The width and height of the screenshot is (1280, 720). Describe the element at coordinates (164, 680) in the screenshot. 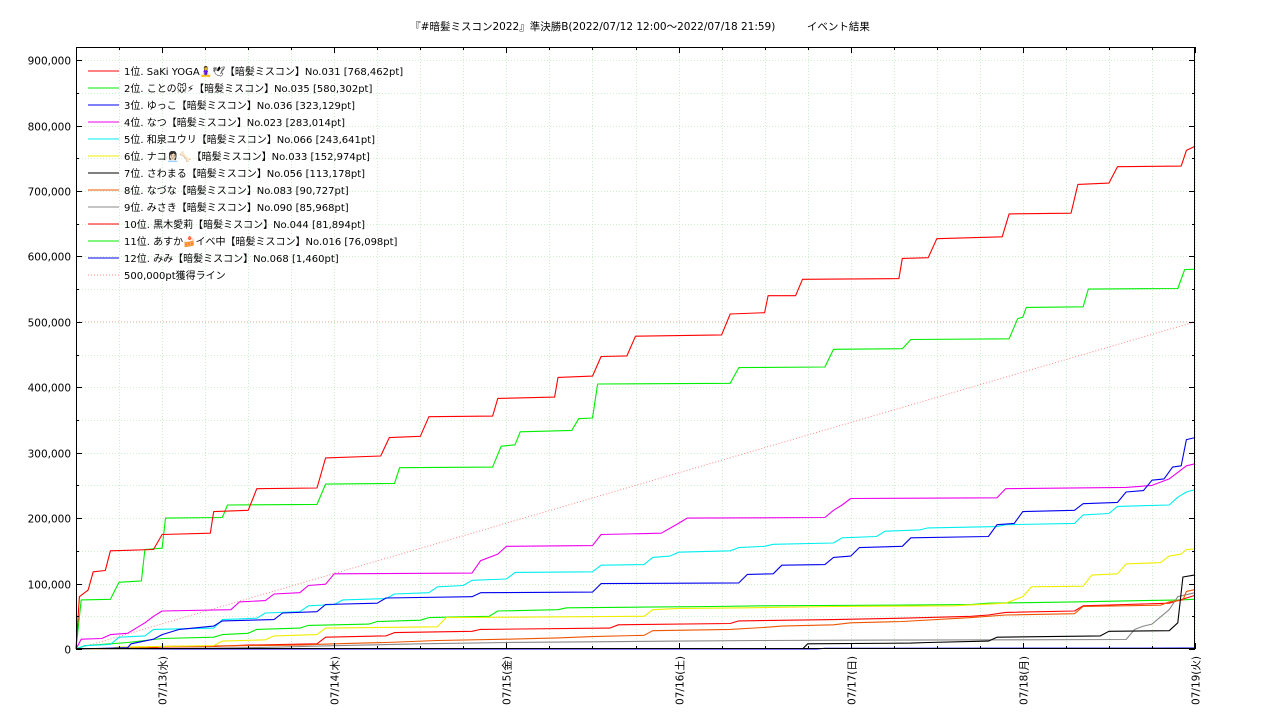

I see `x-tick-label: 07/13(水)` at that location.